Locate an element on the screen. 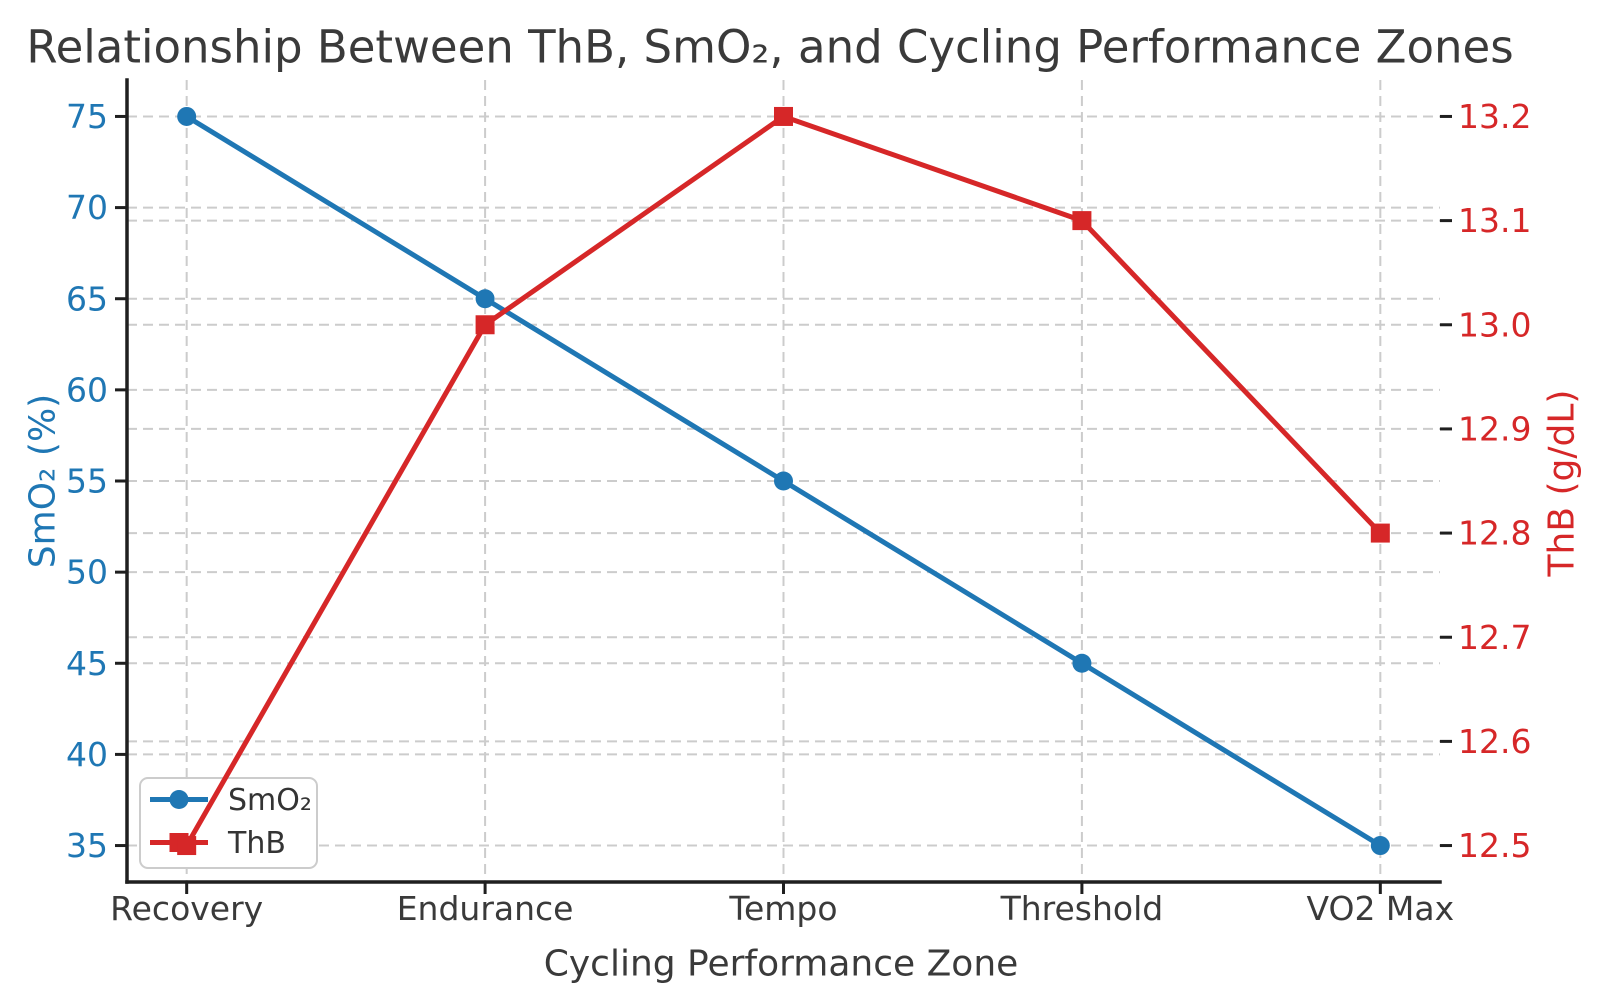 The width and height of the screenshot is (1600, 1000). left-tick-label-45: 45 is located at coordinates (87, 663).